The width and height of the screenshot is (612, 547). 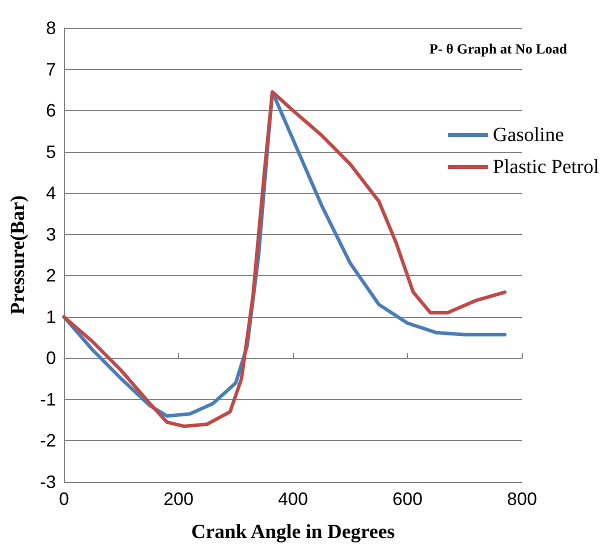 What do you see at coordinates (48, 482) in the screenshot?
I see `y-tick-label: -3` at bounding box center [48, 482].